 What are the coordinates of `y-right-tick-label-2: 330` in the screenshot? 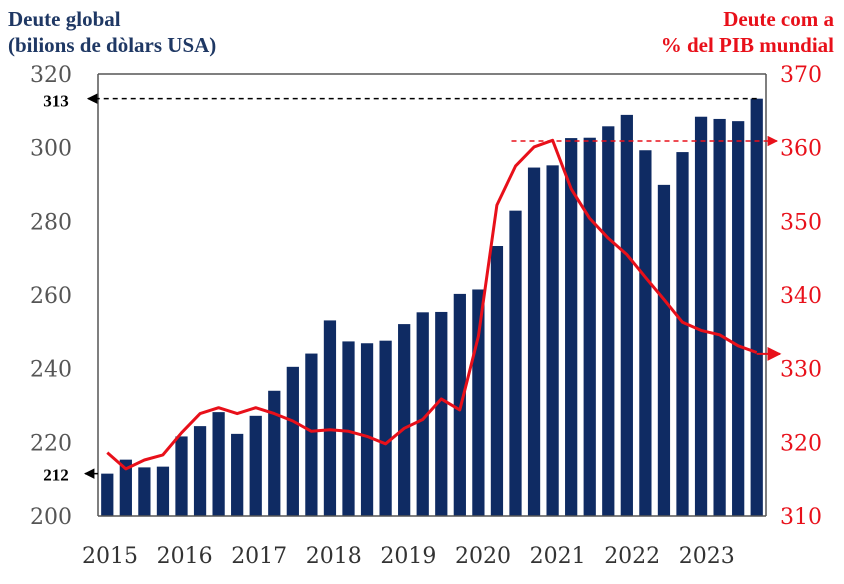 It's located at (801, 370).